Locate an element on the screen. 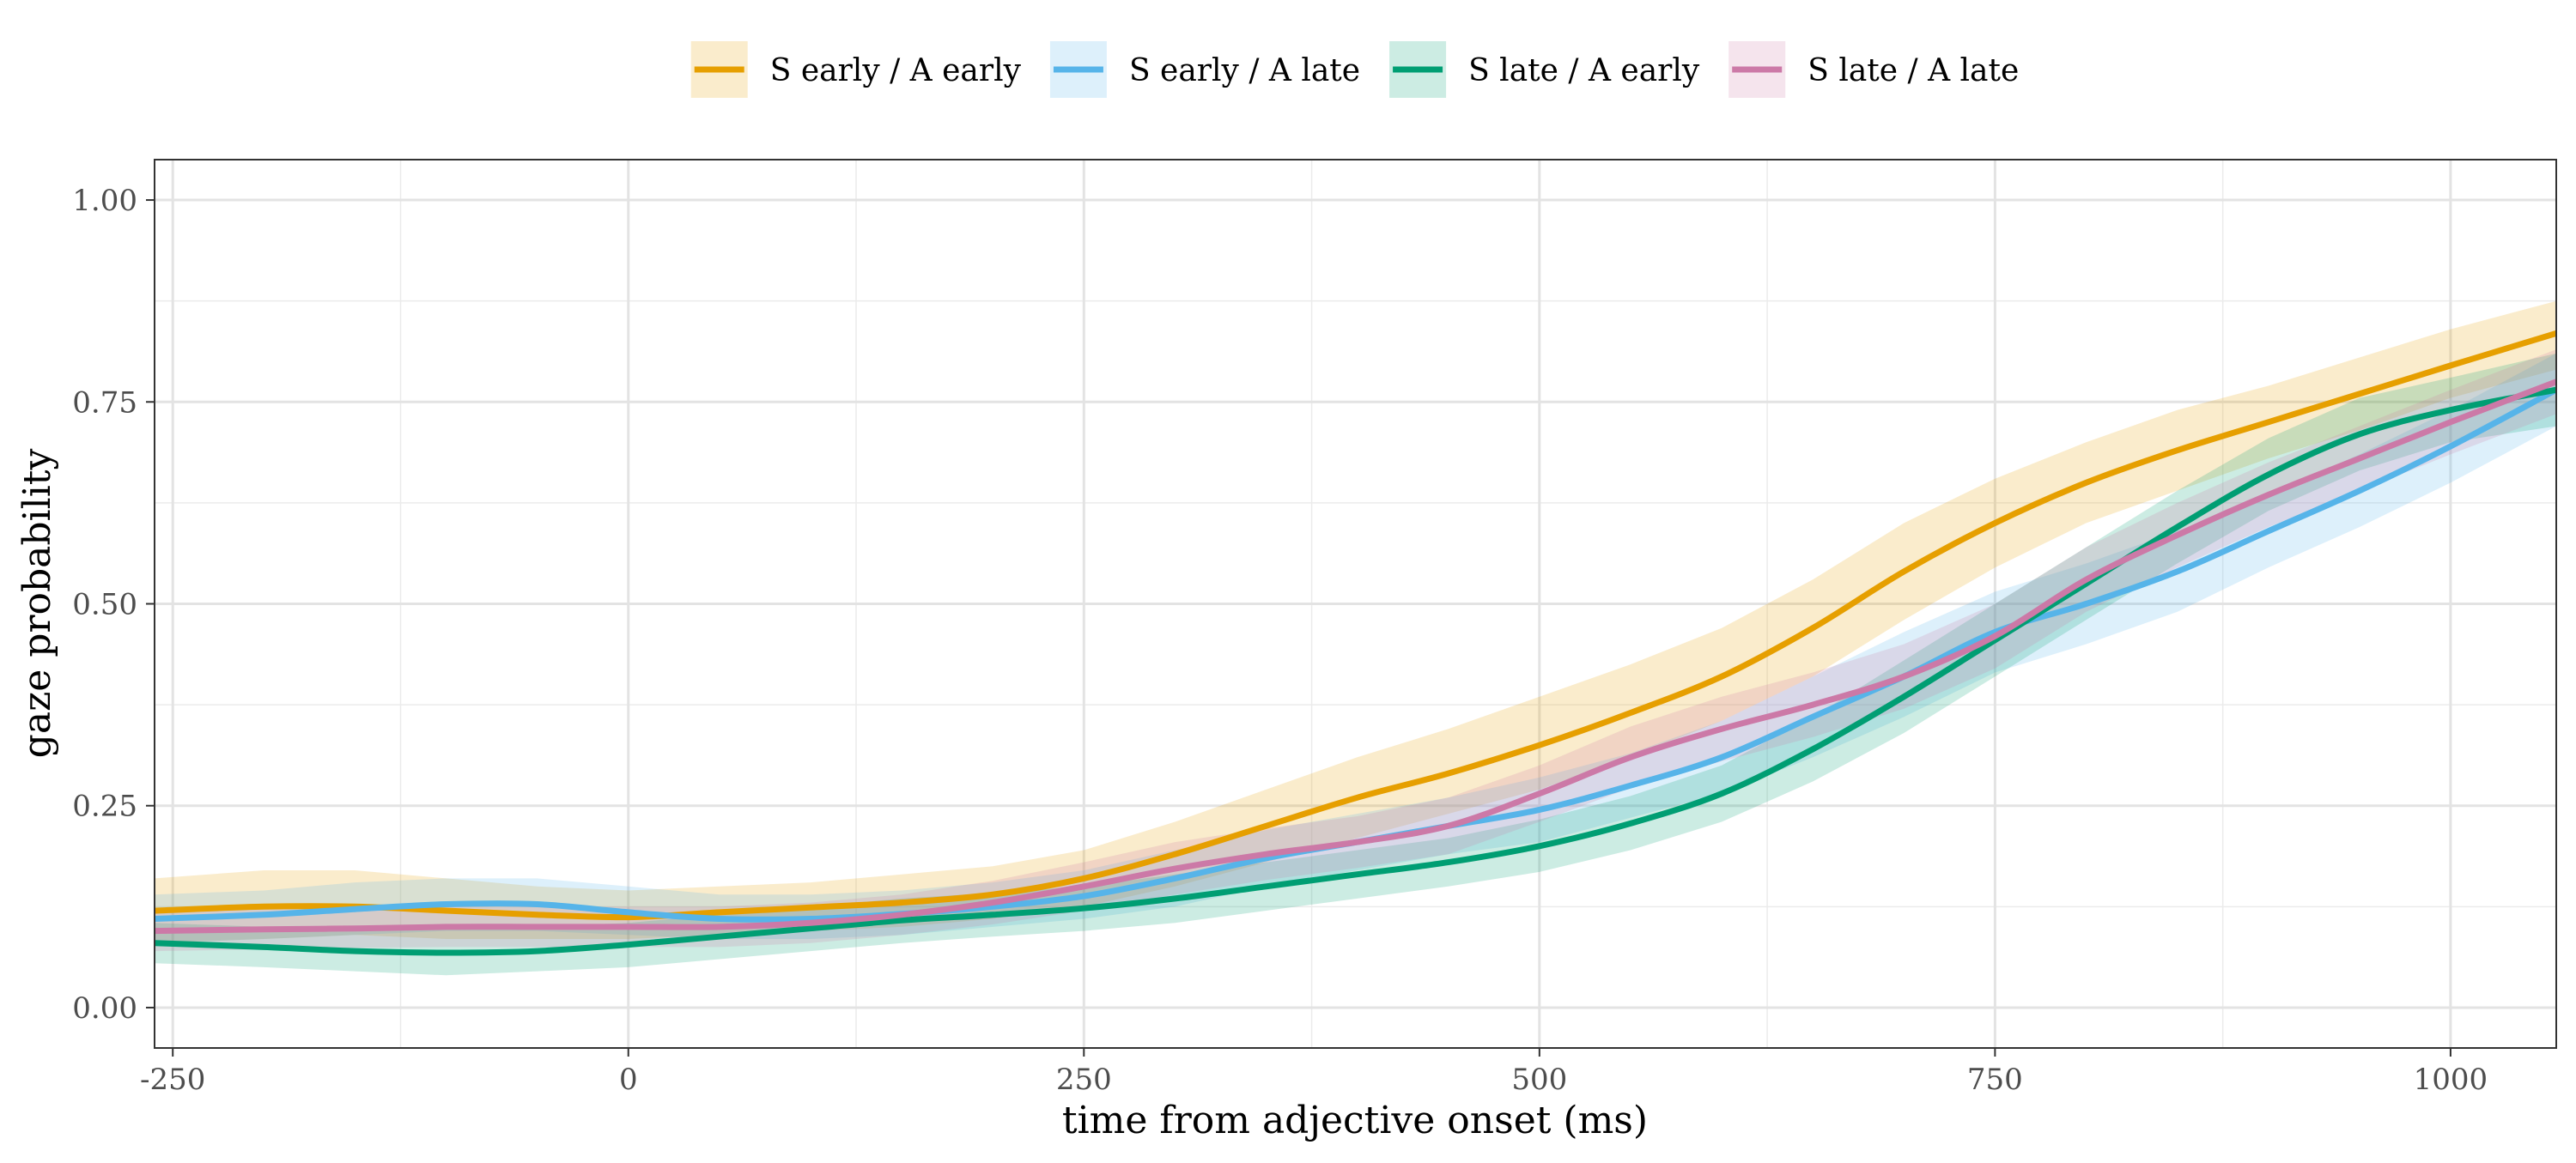 This screenshot has width=2576, height=1163. legend-label: S early / A late is located at coordinates (1244, 71).